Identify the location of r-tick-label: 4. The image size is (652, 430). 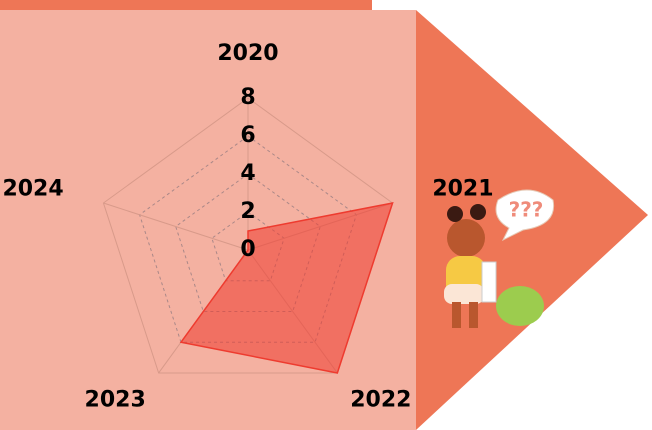
(247, 173).